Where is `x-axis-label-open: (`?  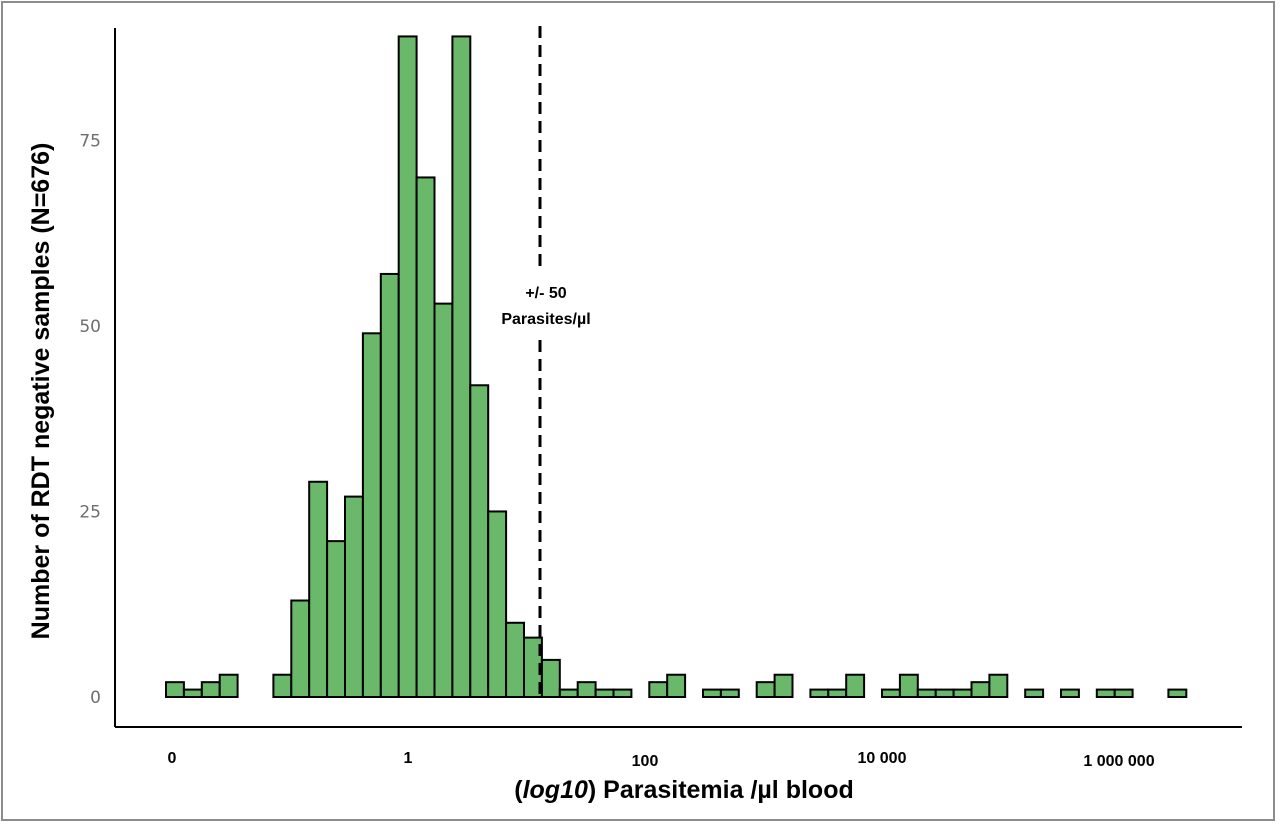
x-axis-label-open: ( is located at coordinates (518, 790).